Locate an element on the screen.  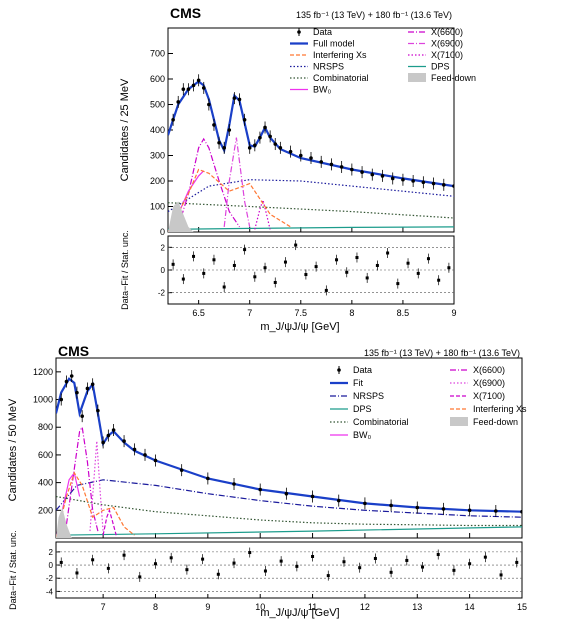
x-tick-label: 11 is located at coordinates (312, 607).